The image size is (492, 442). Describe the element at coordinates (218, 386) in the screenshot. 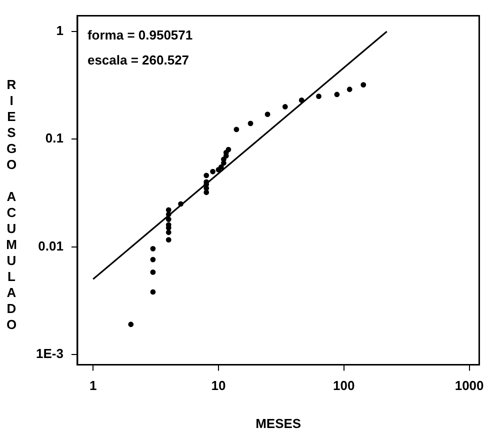

I see `x-tick-label: 10` at that location.